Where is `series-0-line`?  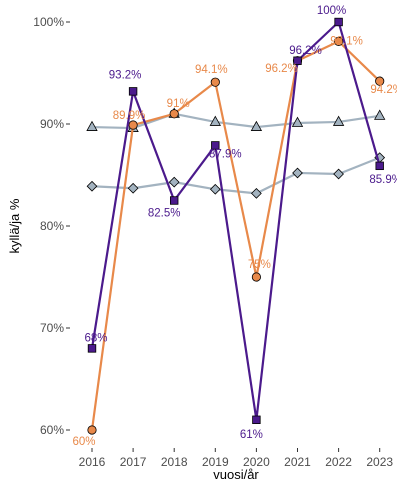
series-0-line is located at coordinates (235, 121).